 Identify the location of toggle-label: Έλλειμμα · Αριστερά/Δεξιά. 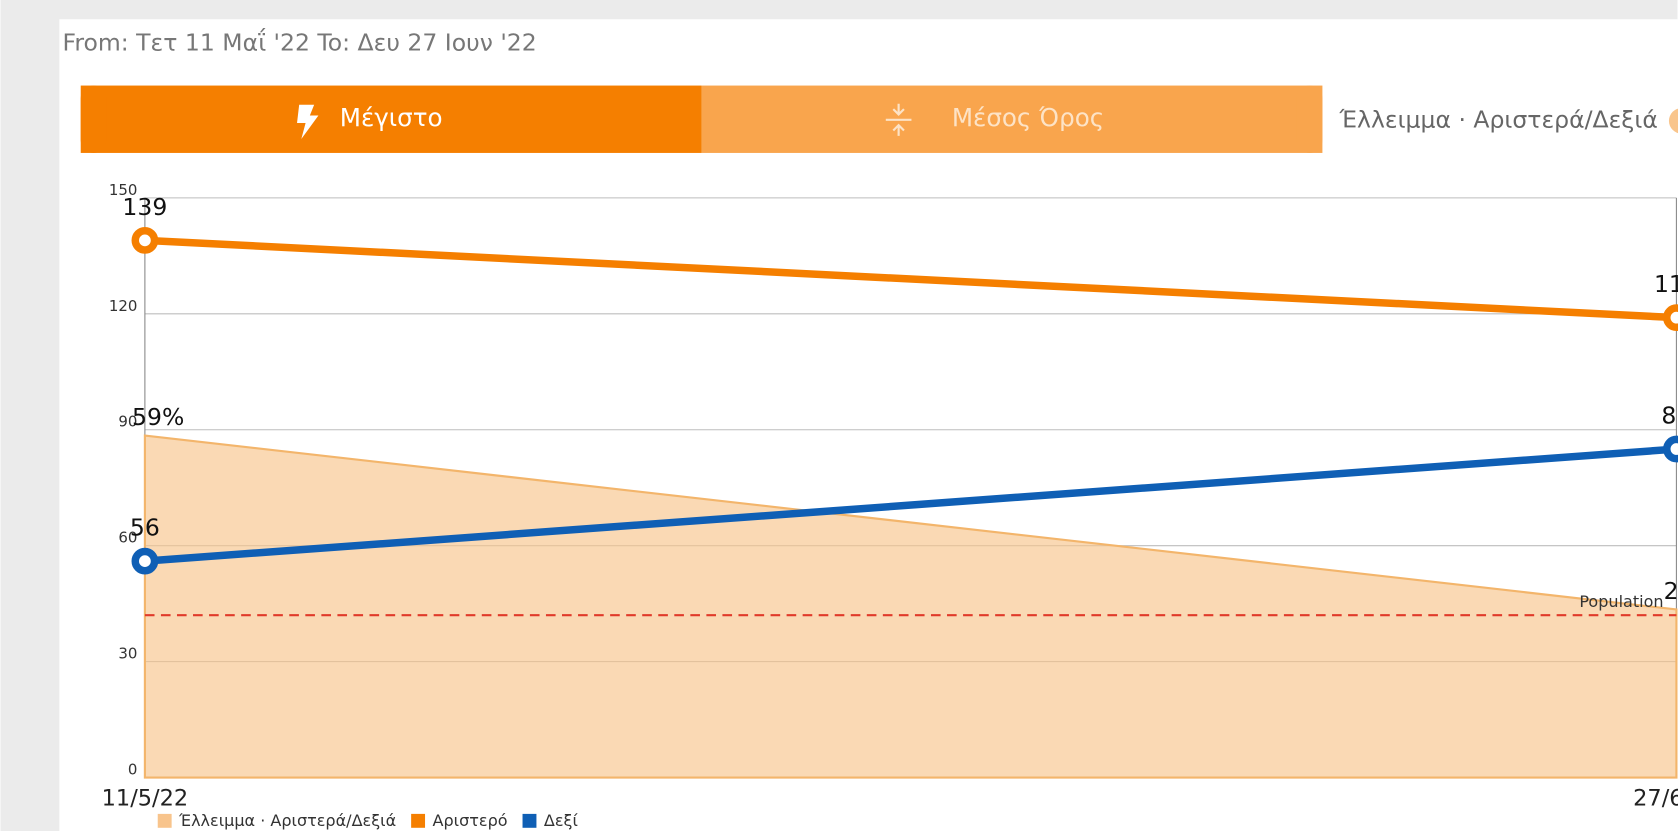
(1498, 119).